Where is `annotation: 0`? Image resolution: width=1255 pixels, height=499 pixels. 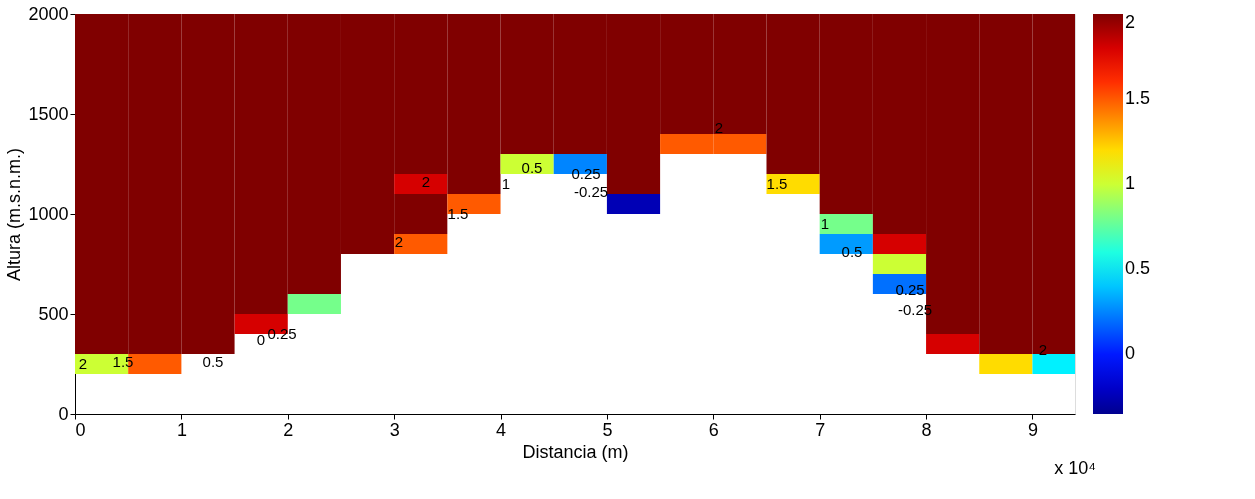
annotation: 0 is located at coordinates (261, 339).